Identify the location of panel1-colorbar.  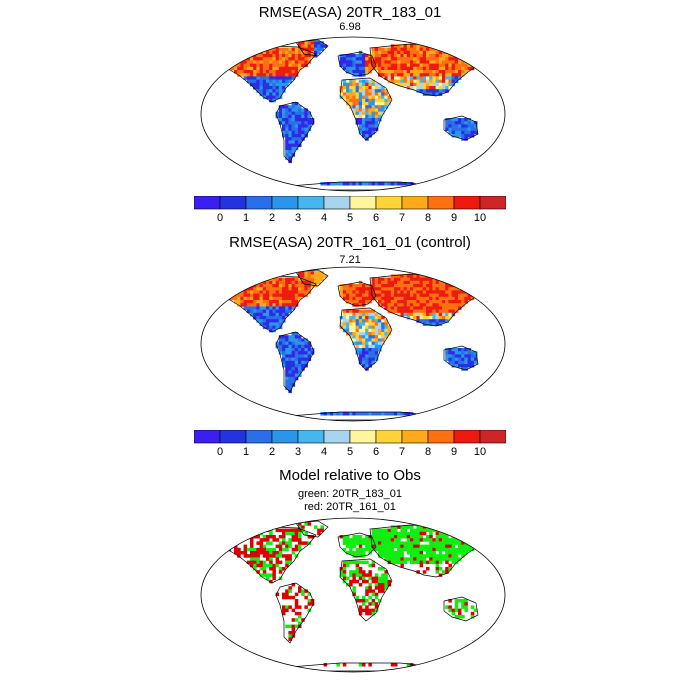
(350, 203).